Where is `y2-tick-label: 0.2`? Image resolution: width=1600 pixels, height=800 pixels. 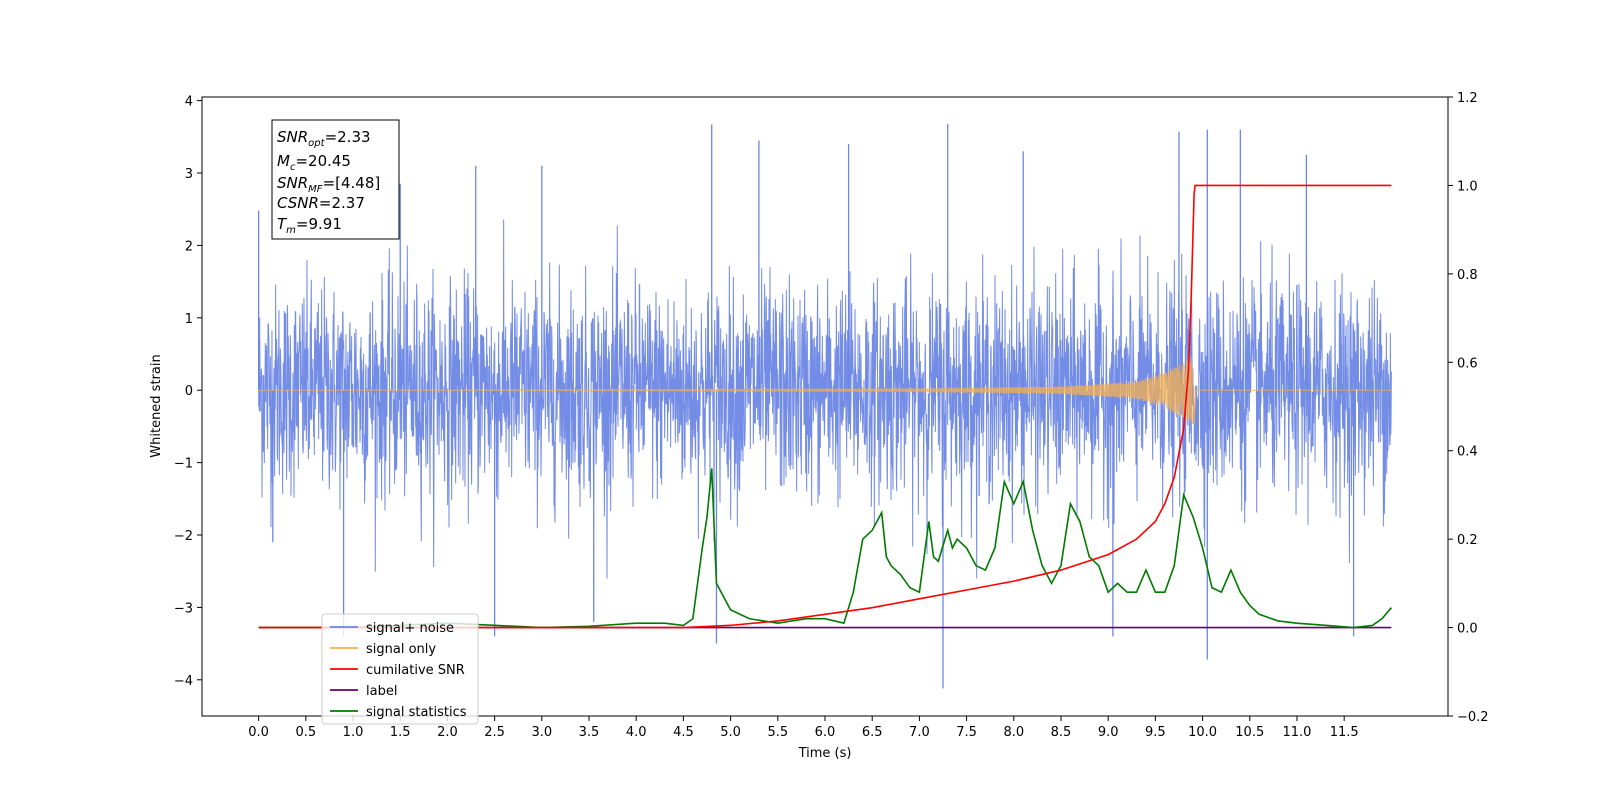 y2-tick-label: 0.2 is located at coordinates (1467, 540).